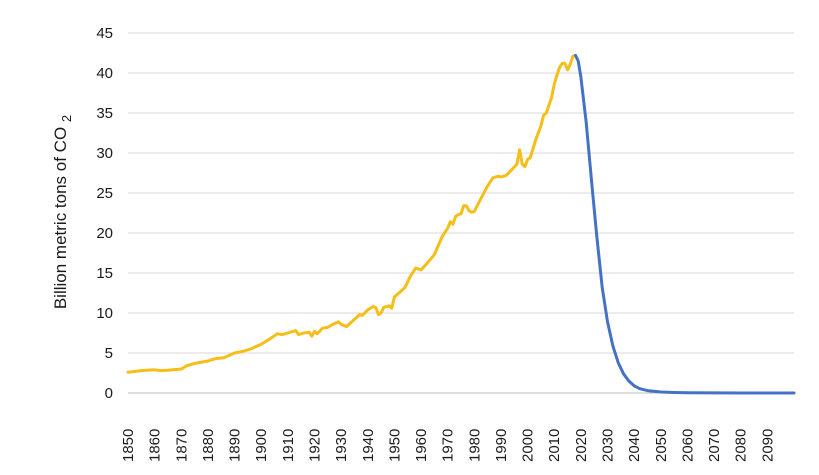 The height and width of the screenshot is (475, 819). I want to click on y-tick-label: 45, so click(104, 33).